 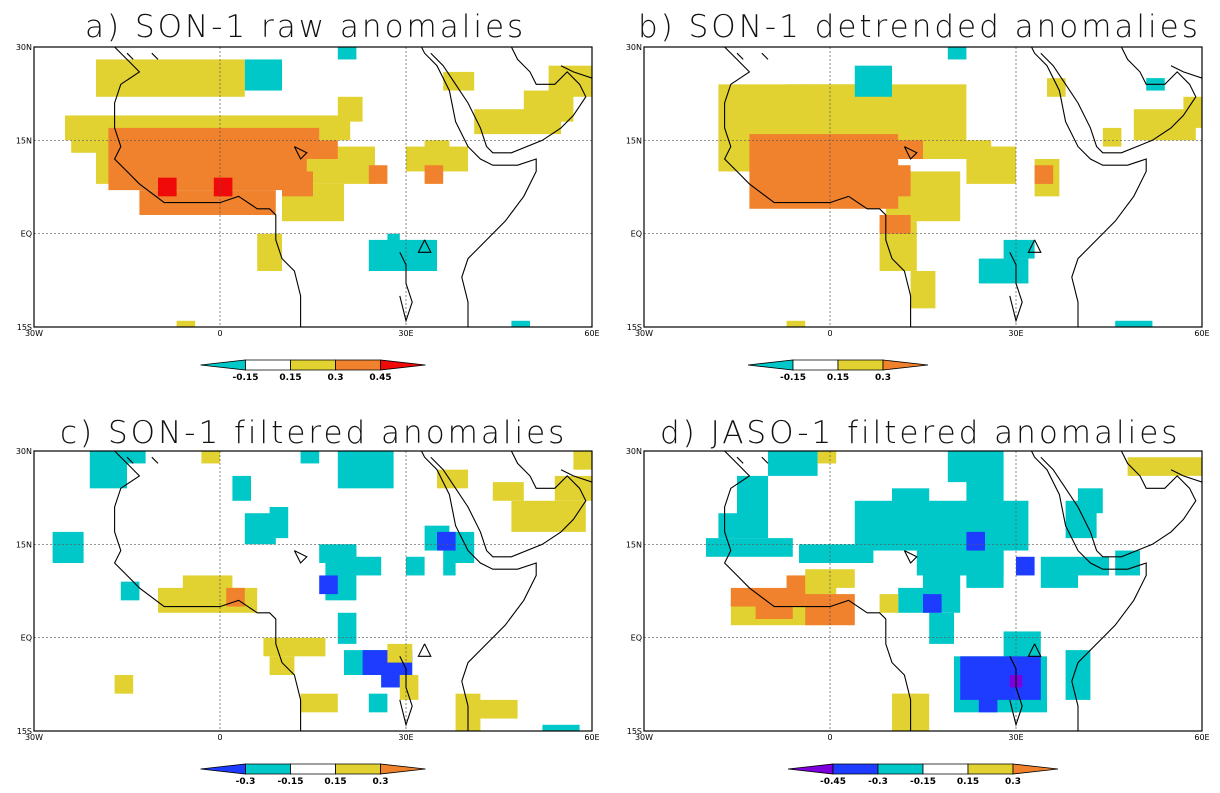 What do you see at coordinates (838, 371) in the screenshot?
I see `colorbar: -0.15 0.15 0.3` at bounding box center [838, 371].